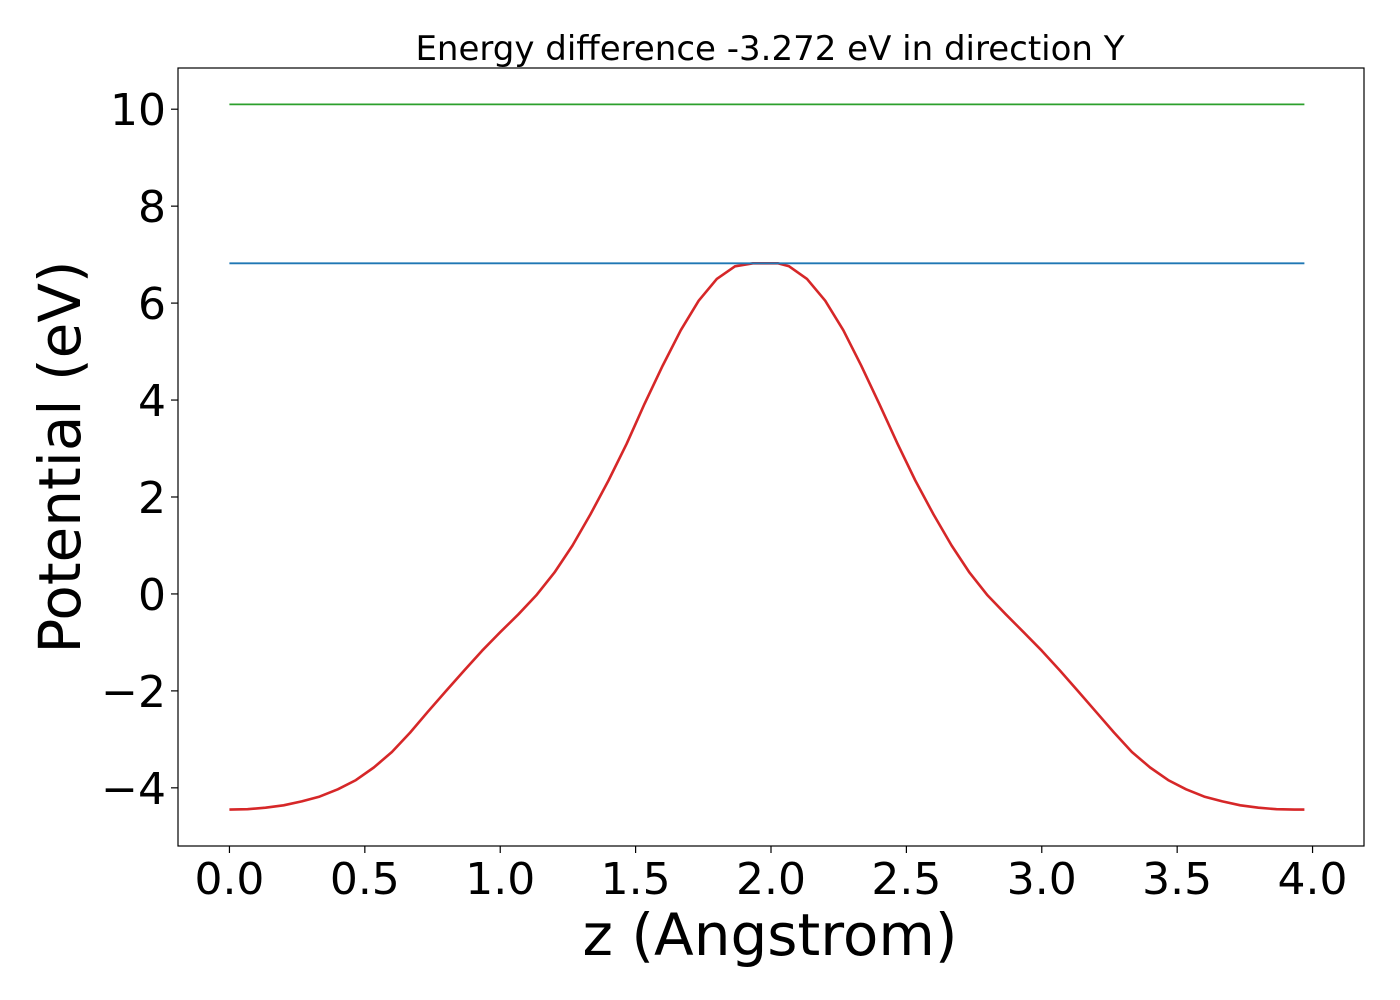 This screenshot has width=1400, height=1000. Describe the element at coordinates (1313, 879) in the screenshot. I see `x-tick-label: 4.0` at that location.